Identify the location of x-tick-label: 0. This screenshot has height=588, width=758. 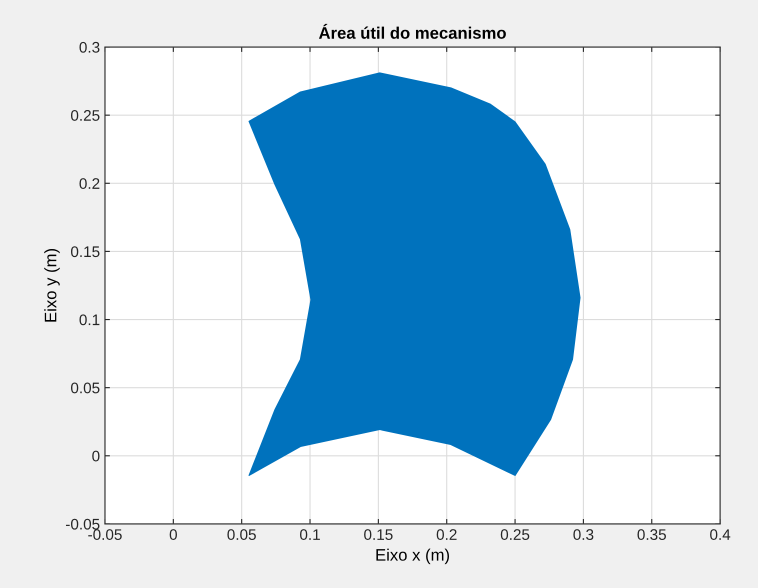
(173, 534).